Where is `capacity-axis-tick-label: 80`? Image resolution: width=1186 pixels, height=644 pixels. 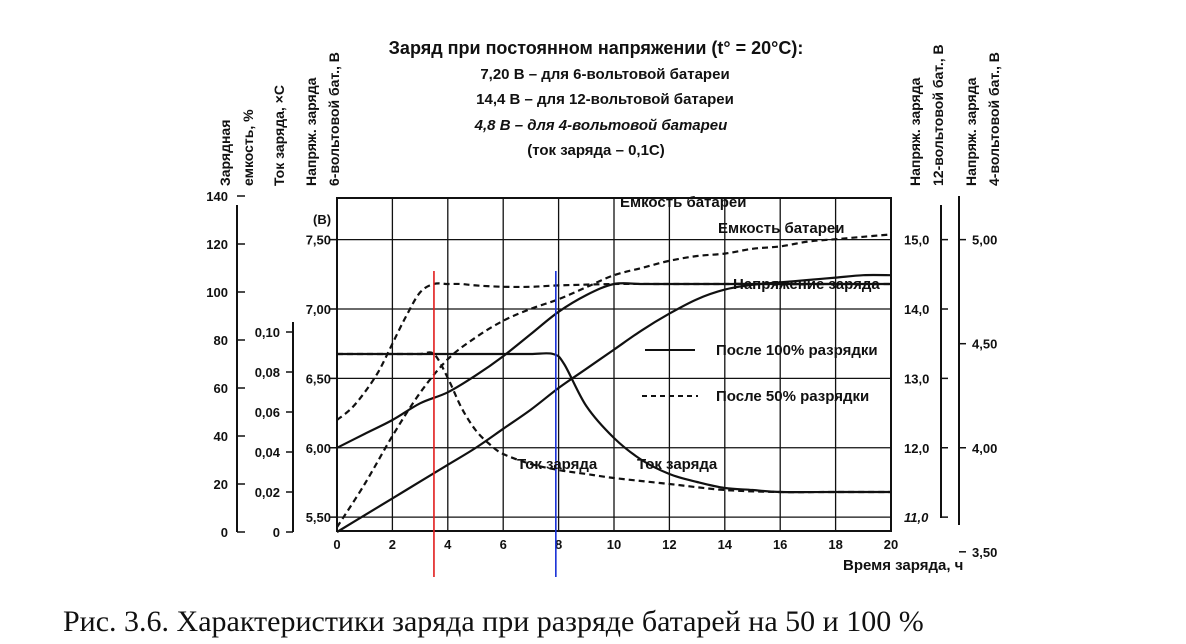 capacity-axis-tick-label: 80 is located at coordinates (221, 340).